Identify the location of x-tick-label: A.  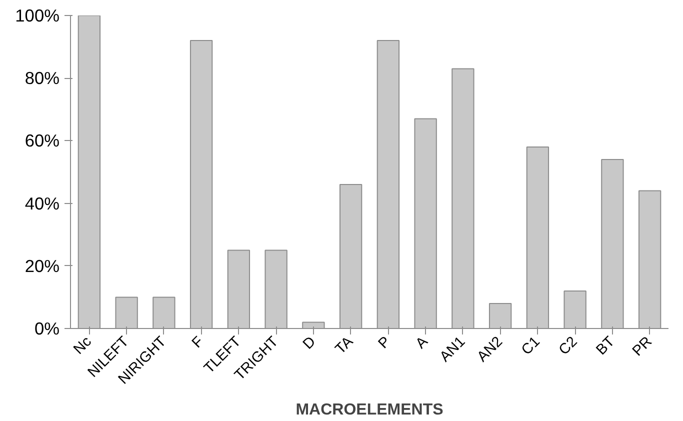
(422, 343).